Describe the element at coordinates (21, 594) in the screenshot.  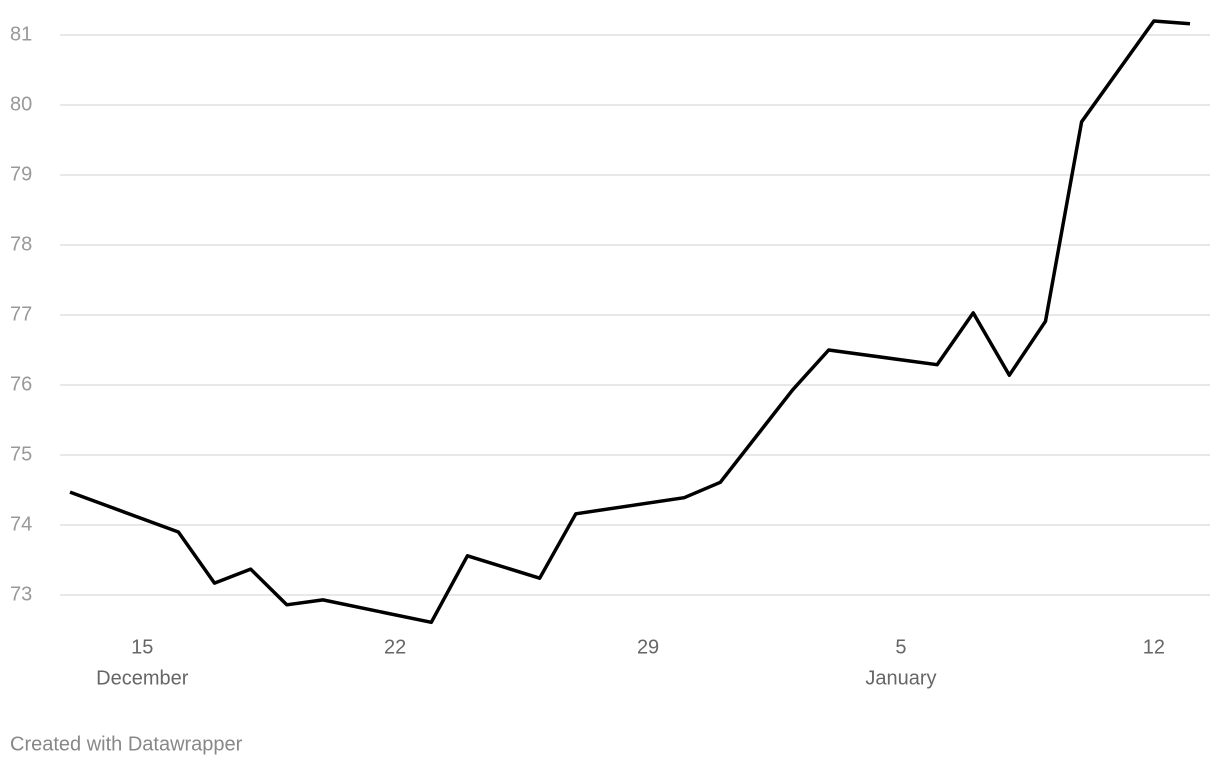
I see `y-tick-label: 73` at that location.